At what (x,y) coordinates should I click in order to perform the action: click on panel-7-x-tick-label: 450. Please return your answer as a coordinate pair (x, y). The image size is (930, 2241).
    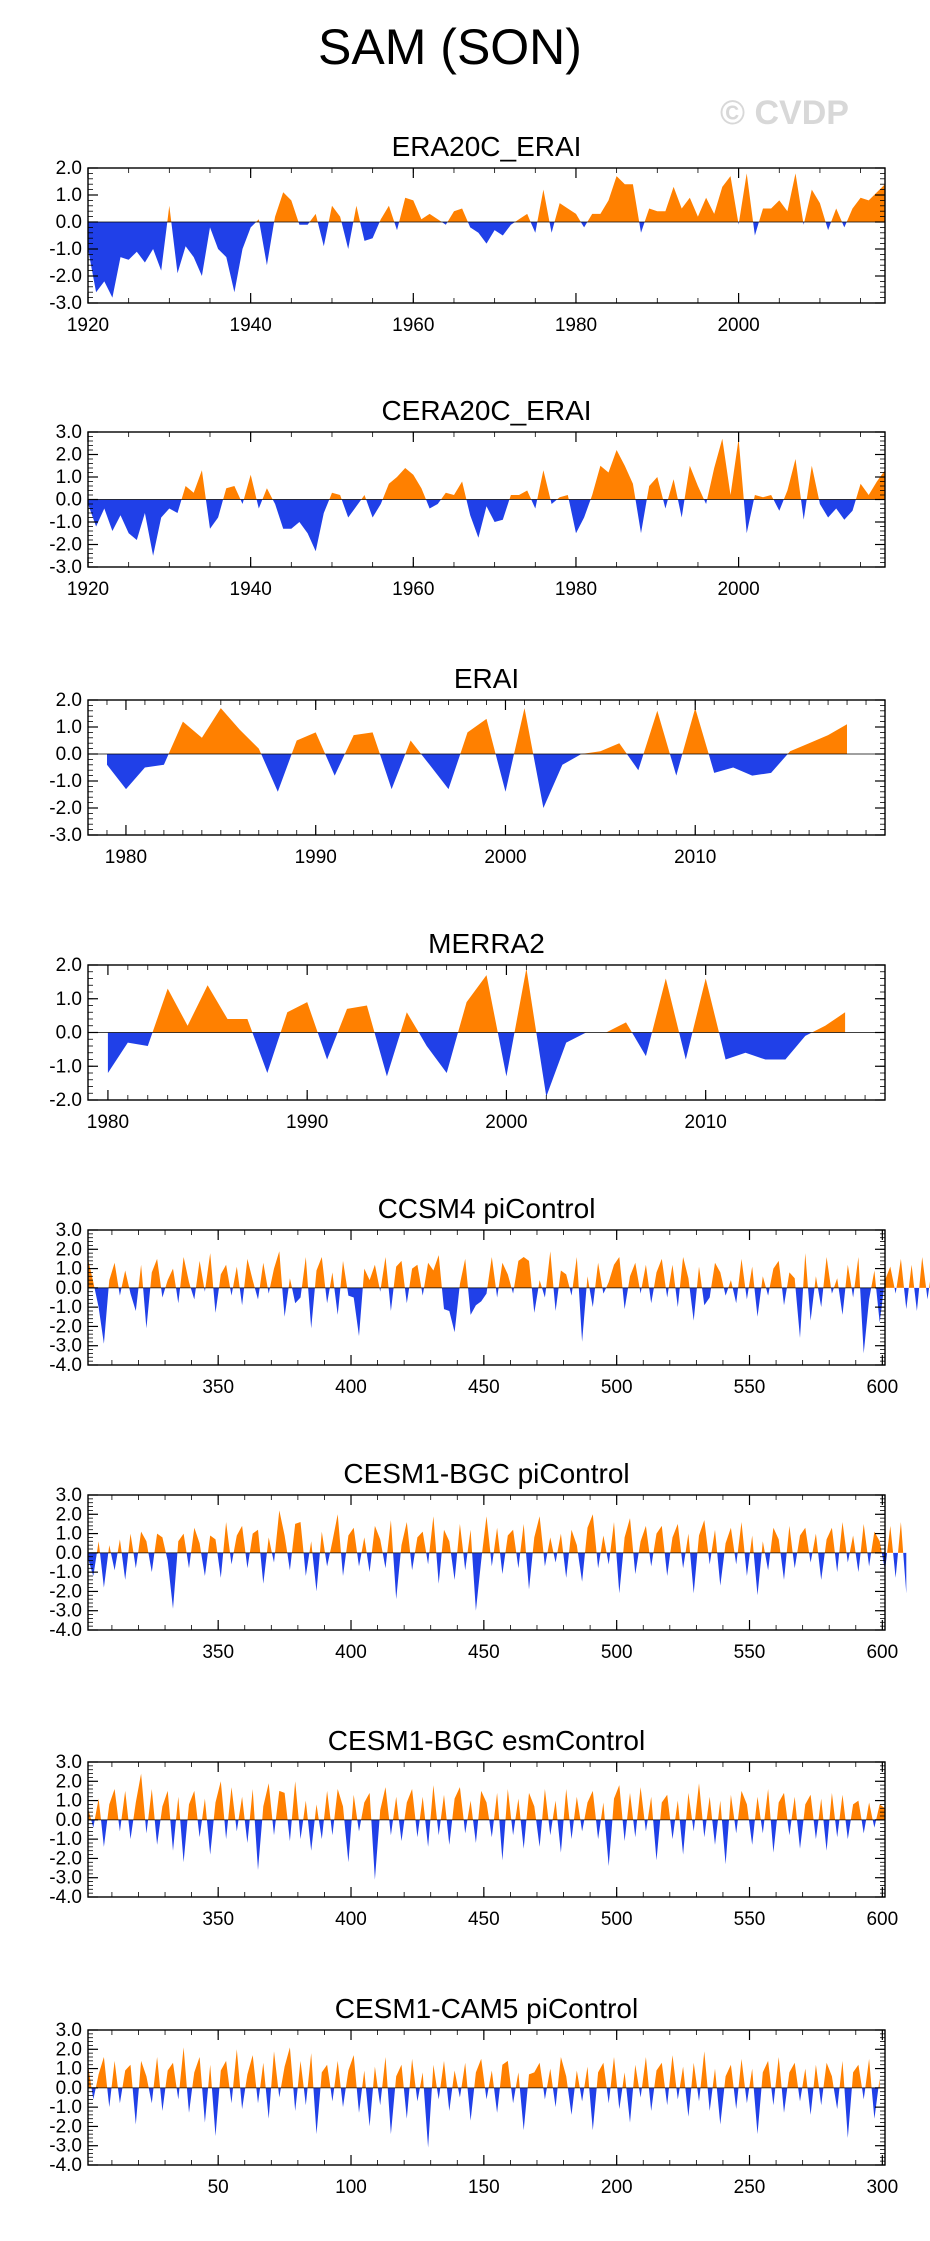
    Looking at the image, I should click on (484, 1919).